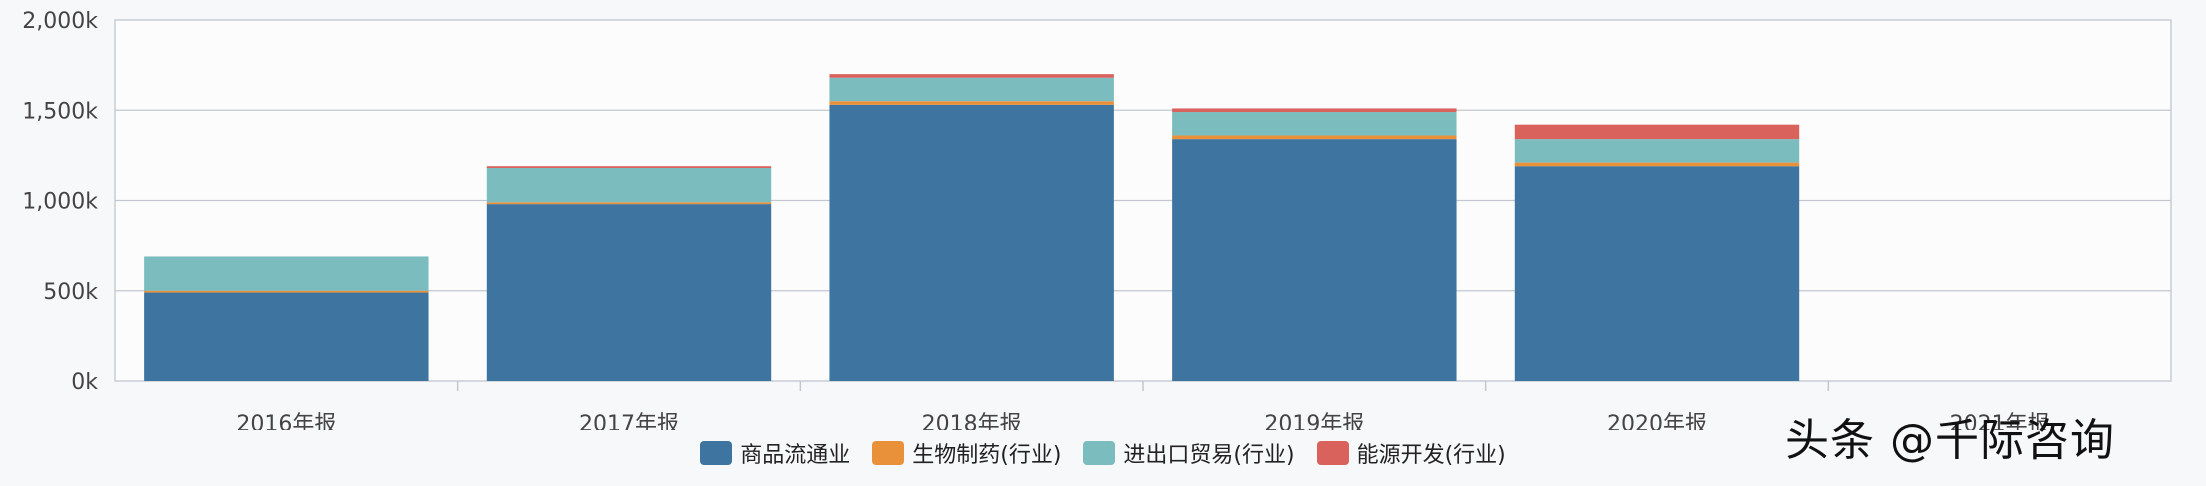  I want to click on x-tick-label: 2021年报, so click(2000, 421).